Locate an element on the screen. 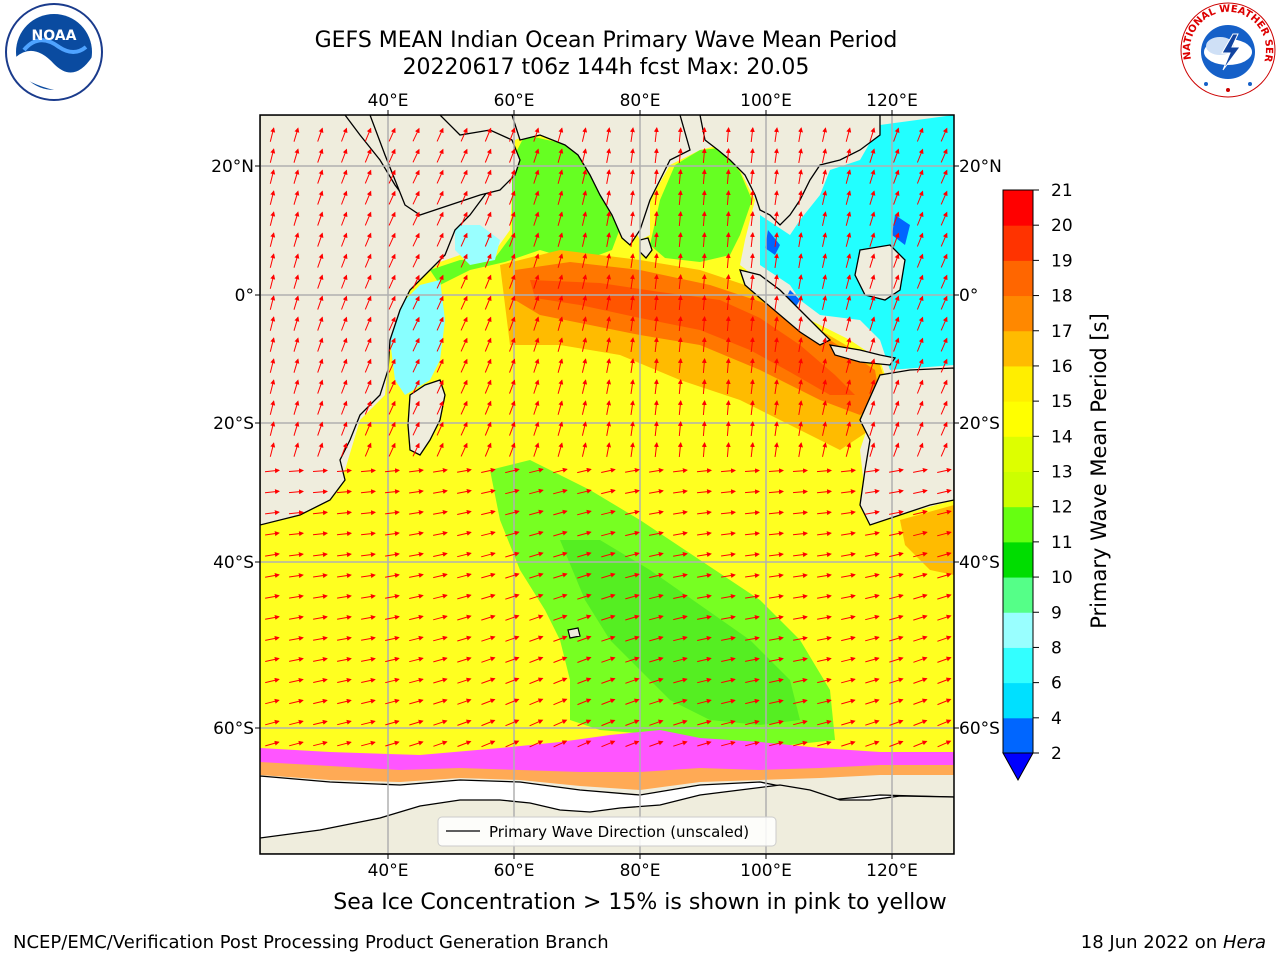  colorbar-tick-label: 12 is located at coordinates (1062, 508).